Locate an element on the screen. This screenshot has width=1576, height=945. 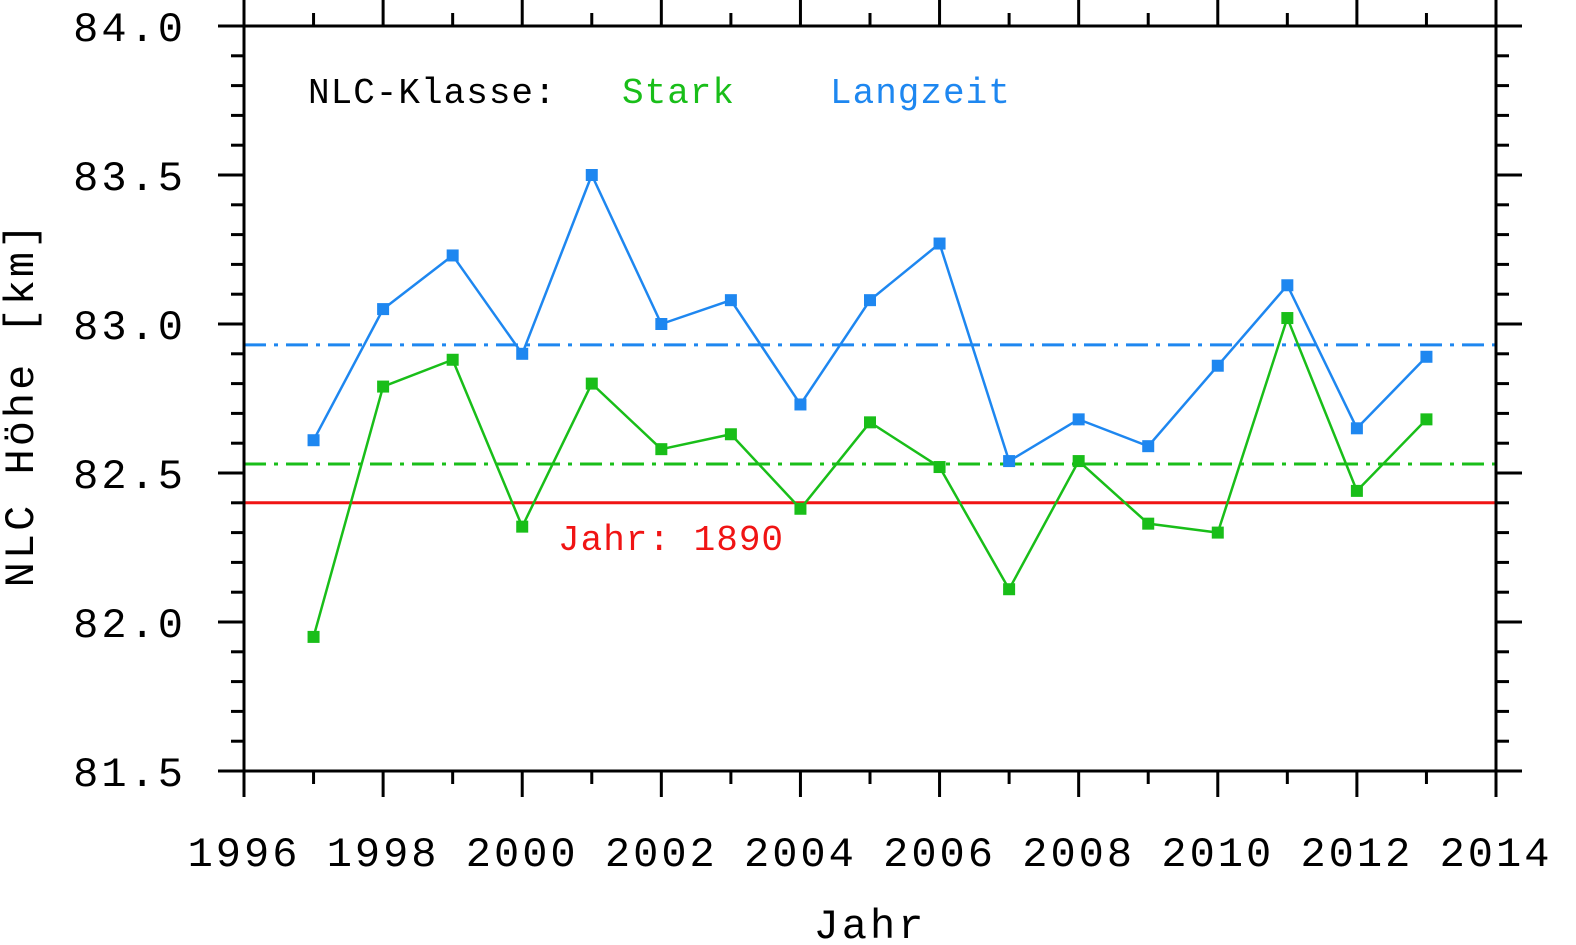
x-tick-label: 2000 is located at coordinates (522, 855).